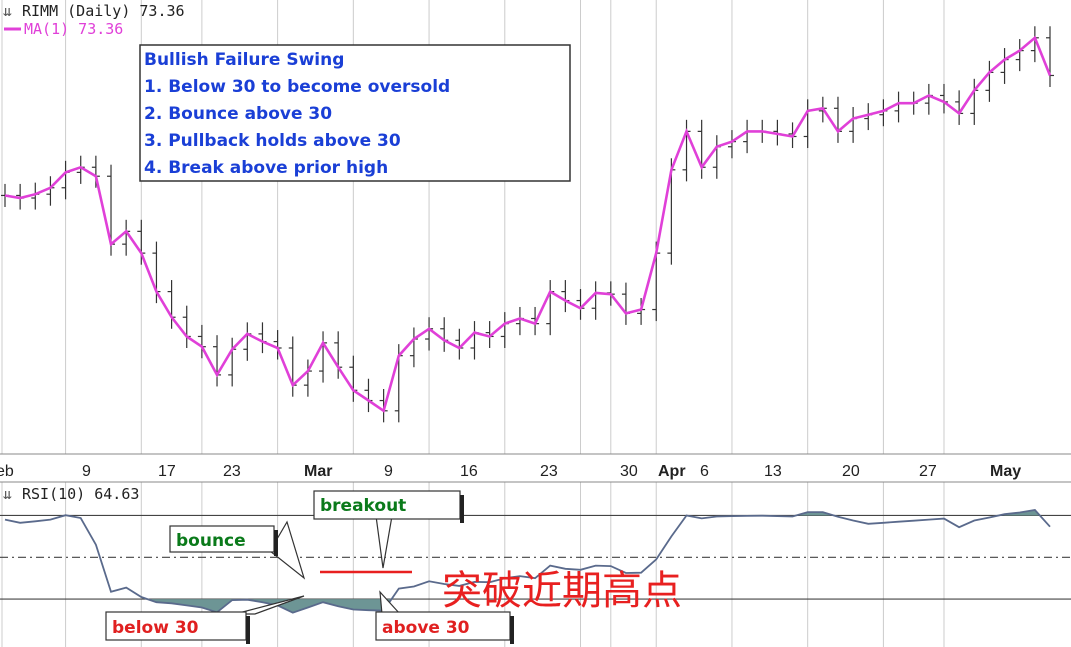 Image resolution: width=1071 pixels, height=647 pixels. Describe the element at coordinates (462, 509) in the screenshot. I see `breakout-callout-shadow` at that location.